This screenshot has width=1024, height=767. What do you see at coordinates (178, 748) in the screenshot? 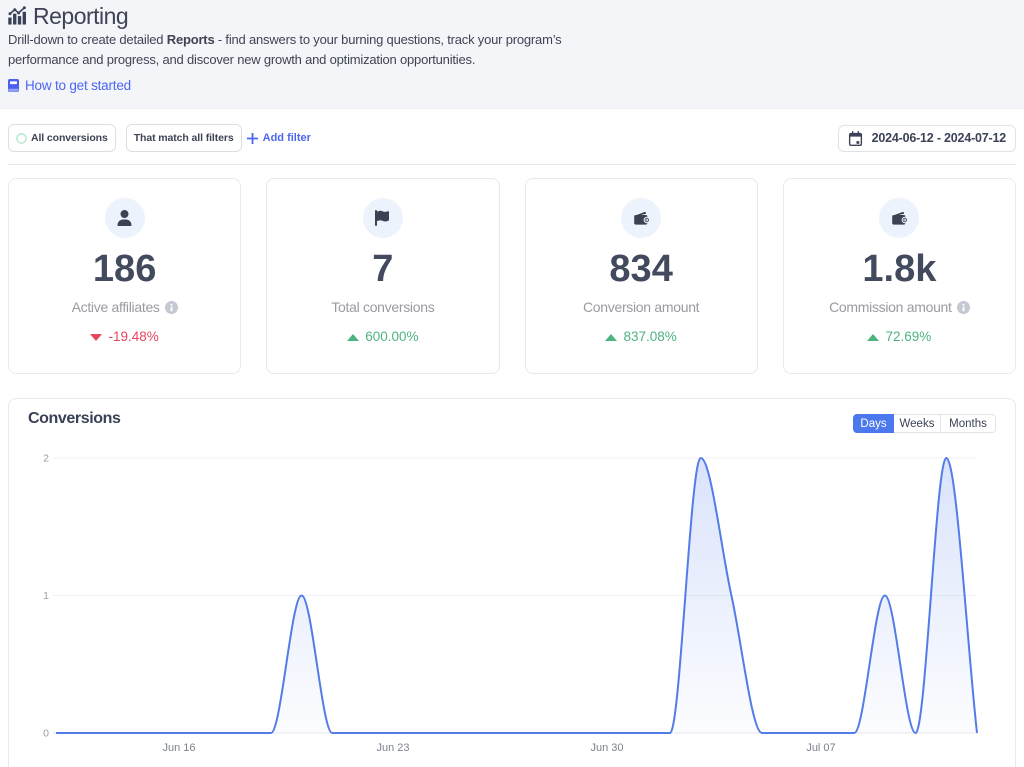
I see `svg-text: Jun 16` at bounding box center [178, 748].